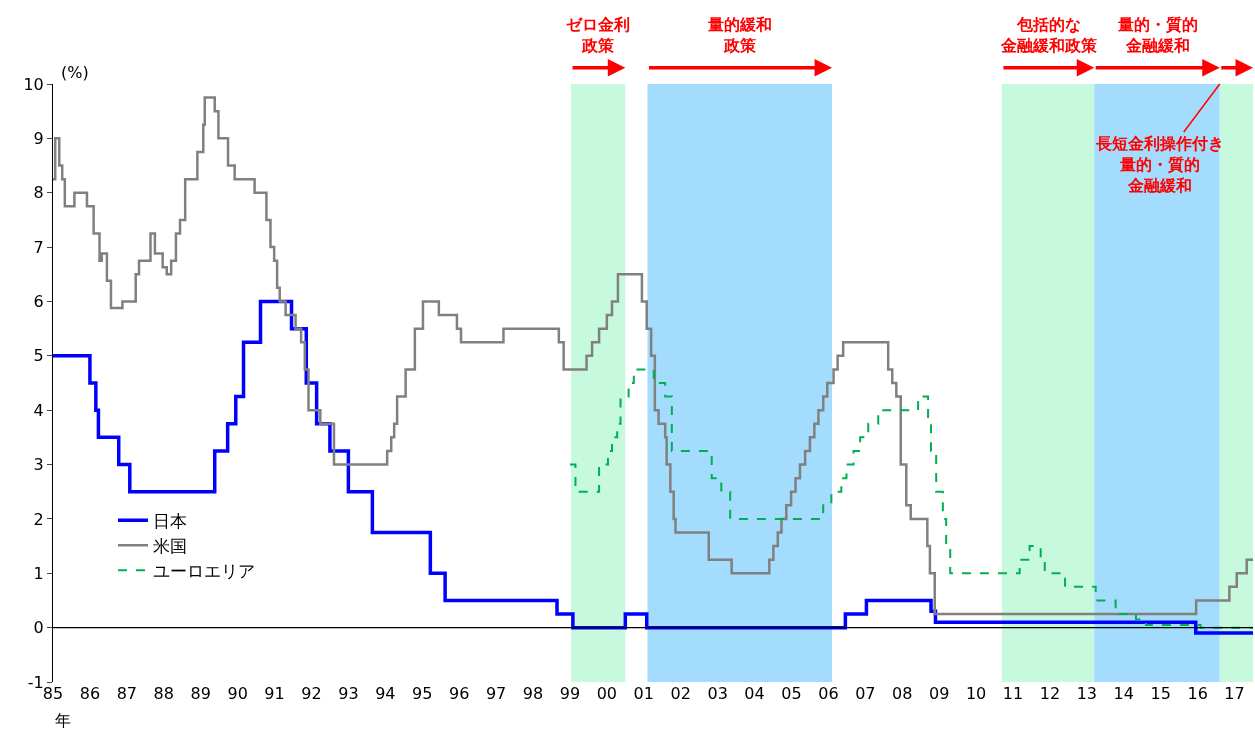  Describe the element at coordinates (75, 72) in the screenshot. I see `y-axis-title: (%)` at that location.